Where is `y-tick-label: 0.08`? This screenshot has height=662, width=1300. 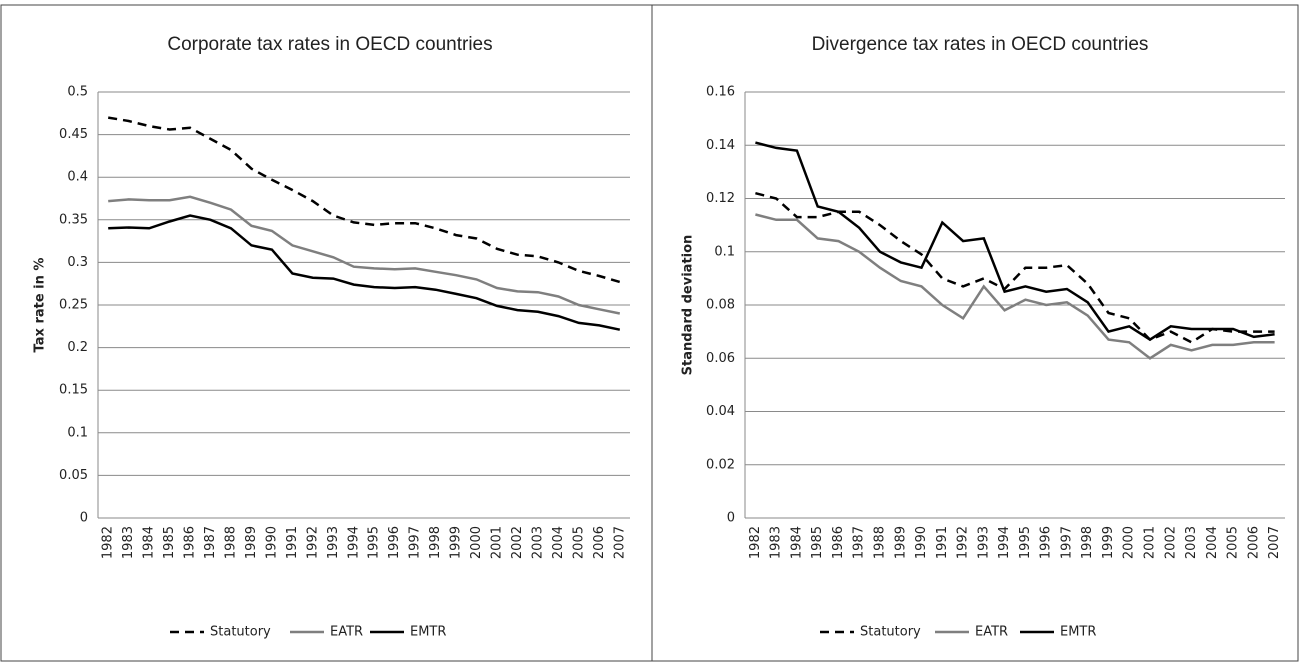
y-tick-label: 0.08 is located at coordinates (720, 305).